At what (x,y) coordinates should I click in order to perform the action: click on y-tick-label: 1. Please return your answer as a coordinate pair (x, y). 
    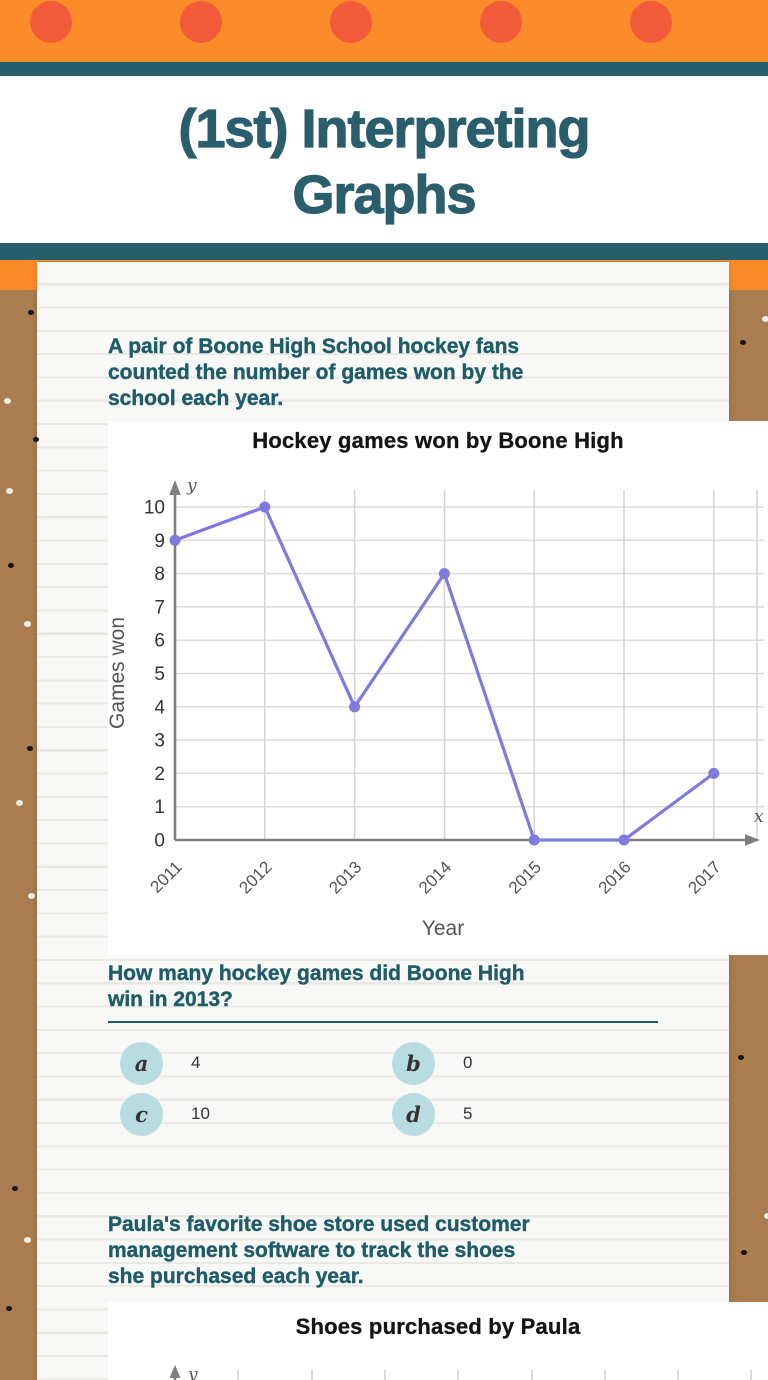
    Looking at the image, I should click on (159, 807).